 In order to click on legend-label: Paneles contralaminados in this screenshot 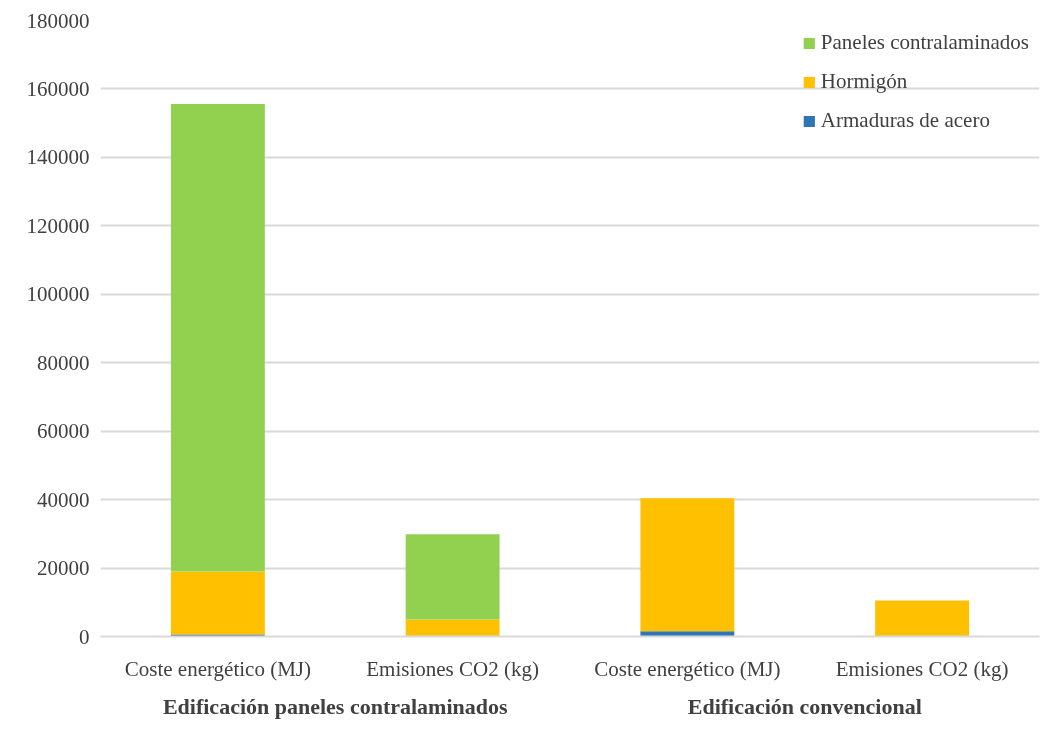, I will do `click(924, 42)`.